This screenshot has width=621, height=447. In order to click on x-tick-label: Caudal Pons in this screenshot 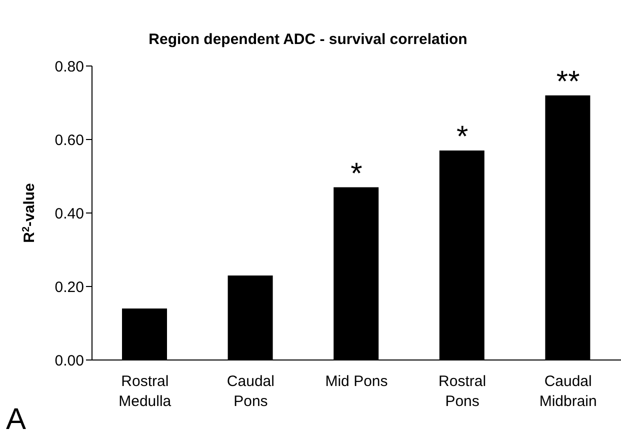, I will do `click(250, 391)`.